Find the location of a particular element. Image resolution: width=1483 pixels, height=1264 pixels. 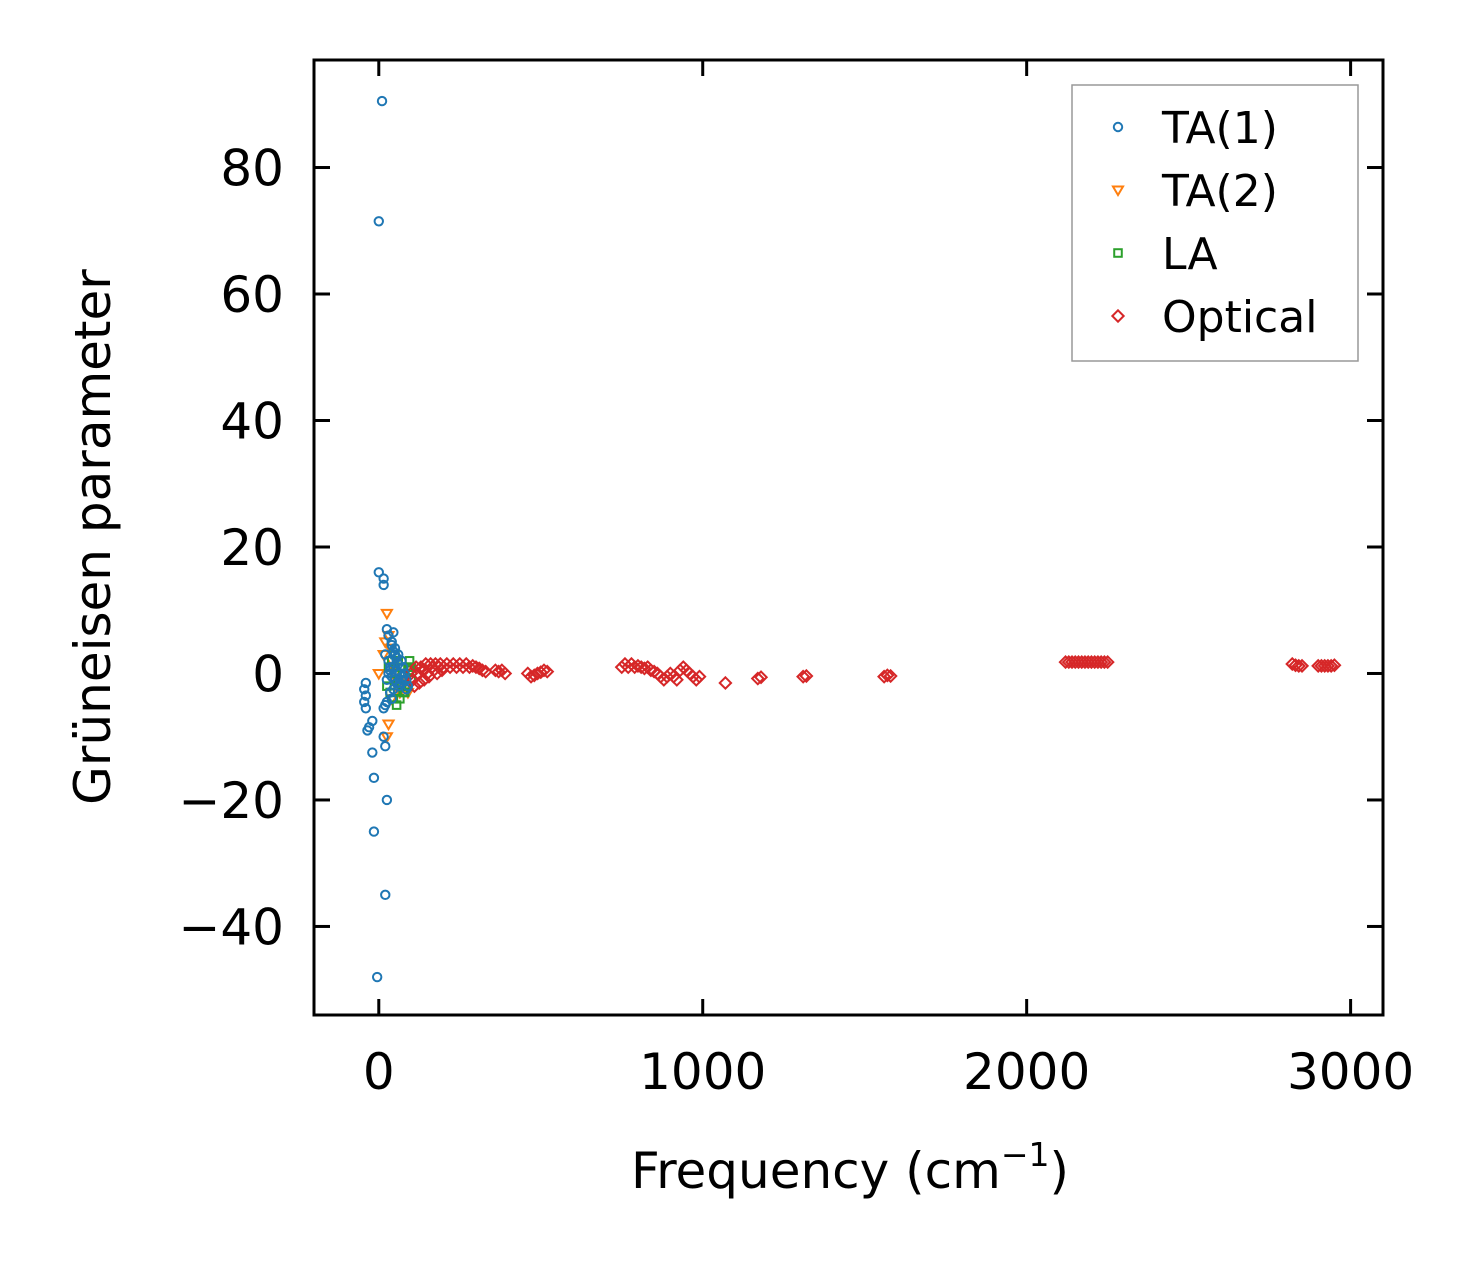

y-tick-label: 40 is located at coordinates (252, 421).